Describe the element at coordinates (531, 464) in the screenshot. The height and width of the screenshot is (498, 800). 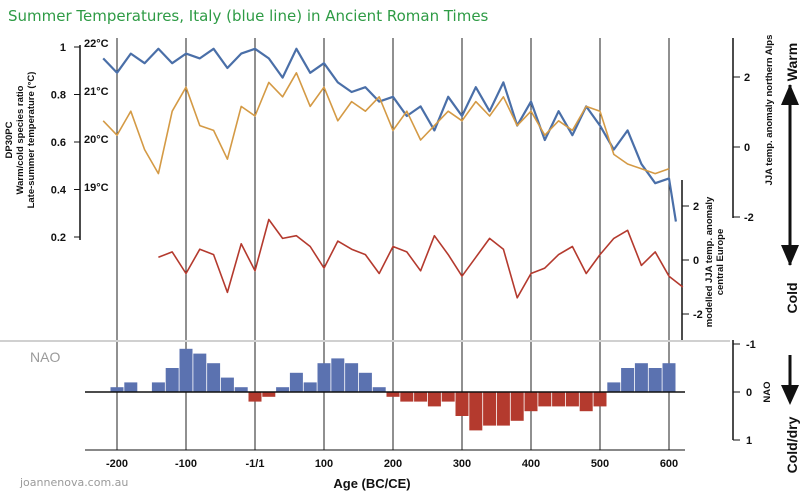
I see `x-tick-label: 400` at that location.